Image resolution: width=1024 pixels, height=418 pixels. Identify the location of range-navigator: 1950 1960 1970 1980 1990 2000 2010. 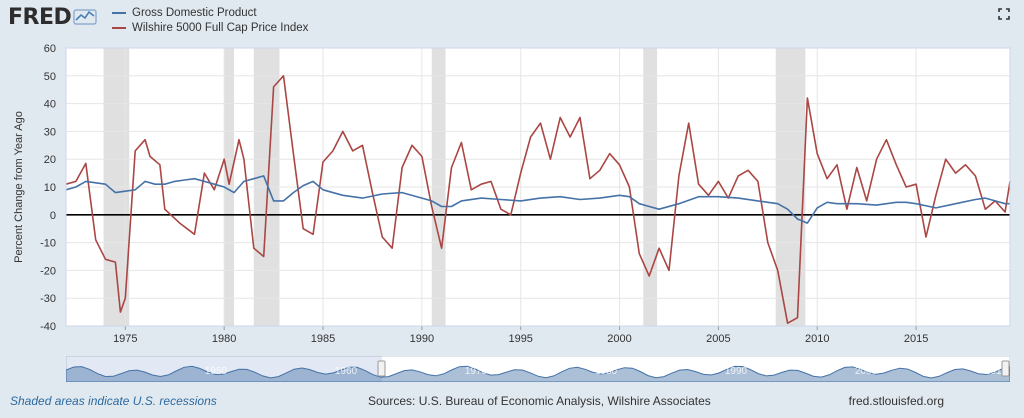
(538, 369).